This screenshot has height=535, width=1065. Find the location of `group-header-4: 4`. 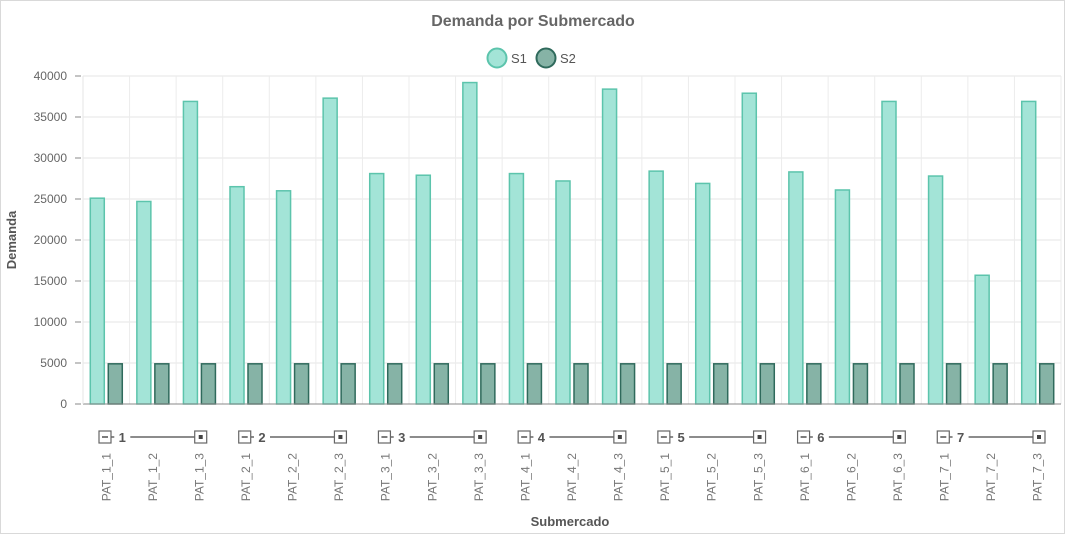

group-header-4: 4 is located at coordinates (572, 437).